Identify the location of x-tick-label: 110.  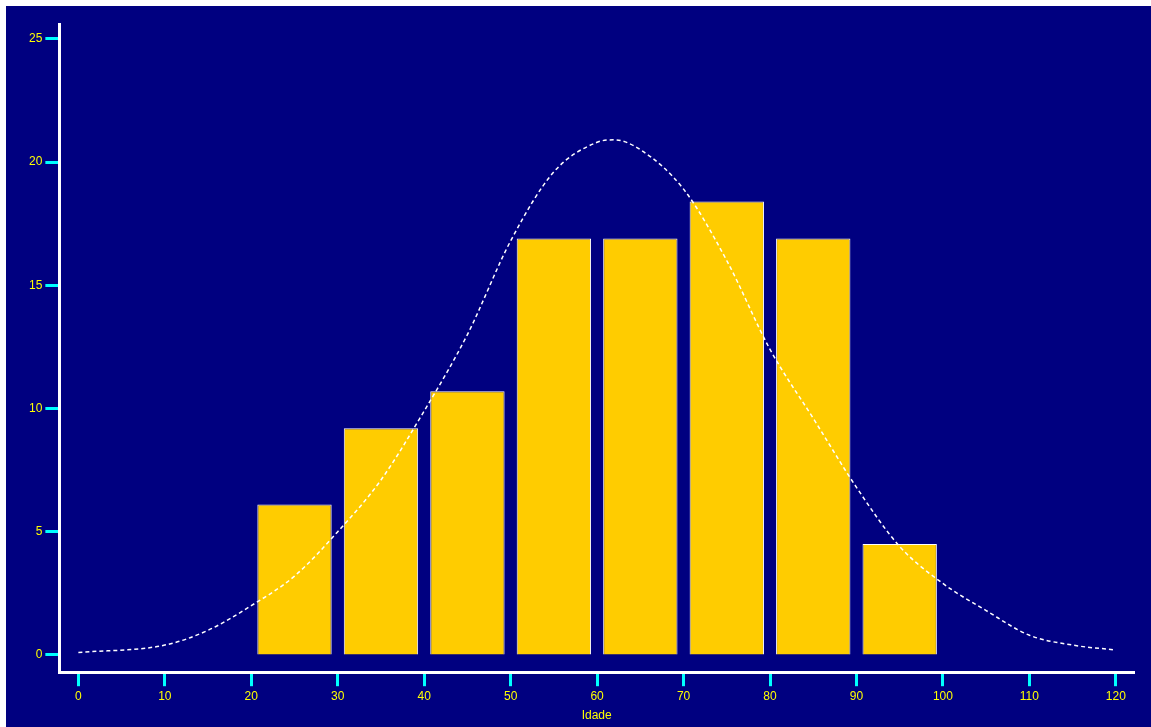
(1029, 695).